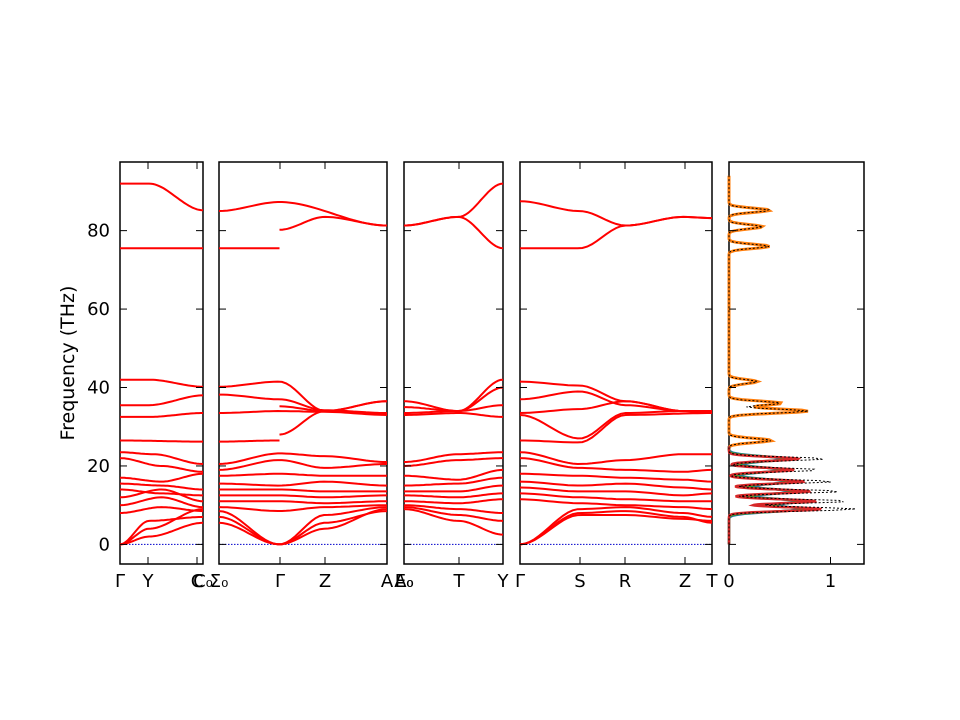  What do you see at coordinates (728, 581) in the screenshot?
I see `dos-x-tick-label: 0` at bounding box center [728, 581].